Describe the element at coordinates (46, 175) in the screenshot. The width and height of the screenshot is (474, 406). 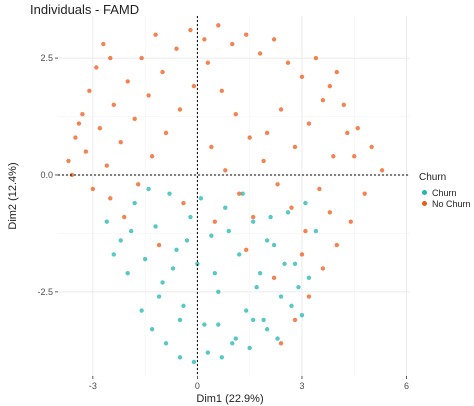
I see `y-tick-label: 0.0` at that location.